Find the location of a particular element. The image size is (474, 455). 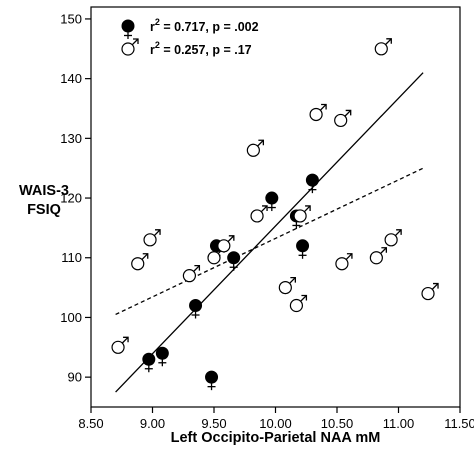

legend-female-marker is located at coordinates (128, 29).